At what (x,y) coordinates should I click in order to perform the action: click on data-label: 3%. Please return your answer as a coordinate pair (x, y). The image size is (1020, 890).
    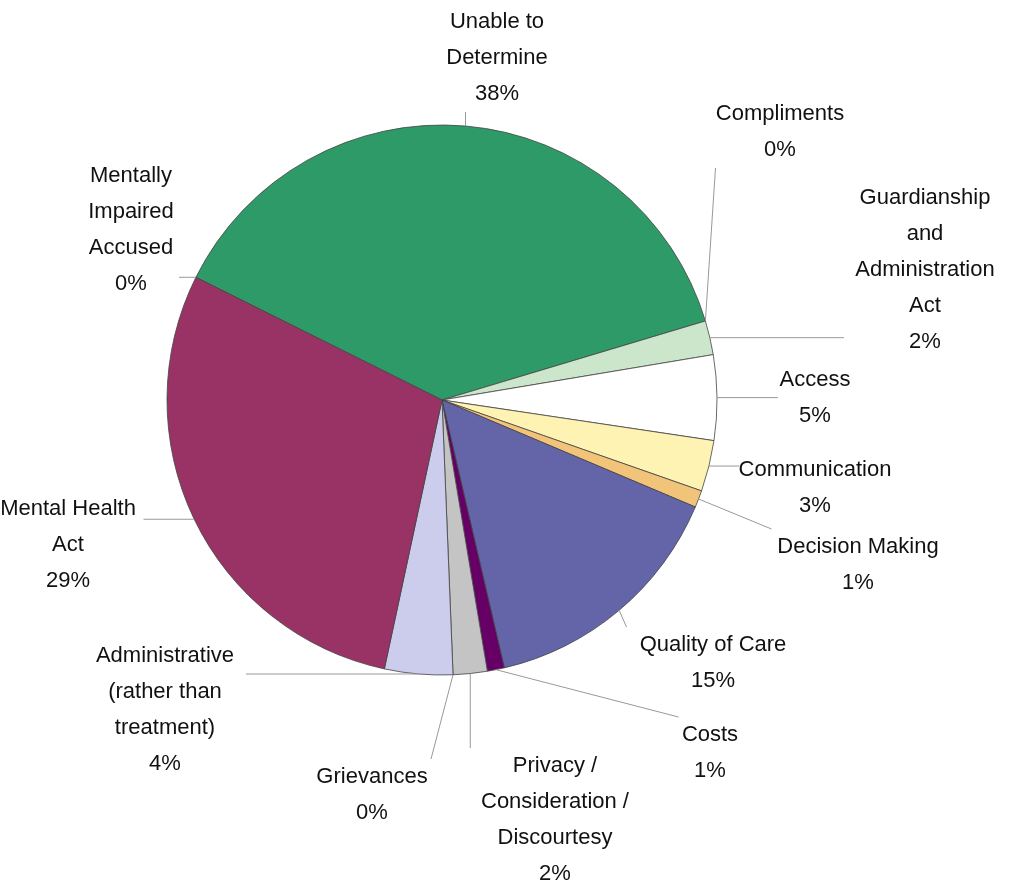
    Looking at the image, I should click on (815, 504).